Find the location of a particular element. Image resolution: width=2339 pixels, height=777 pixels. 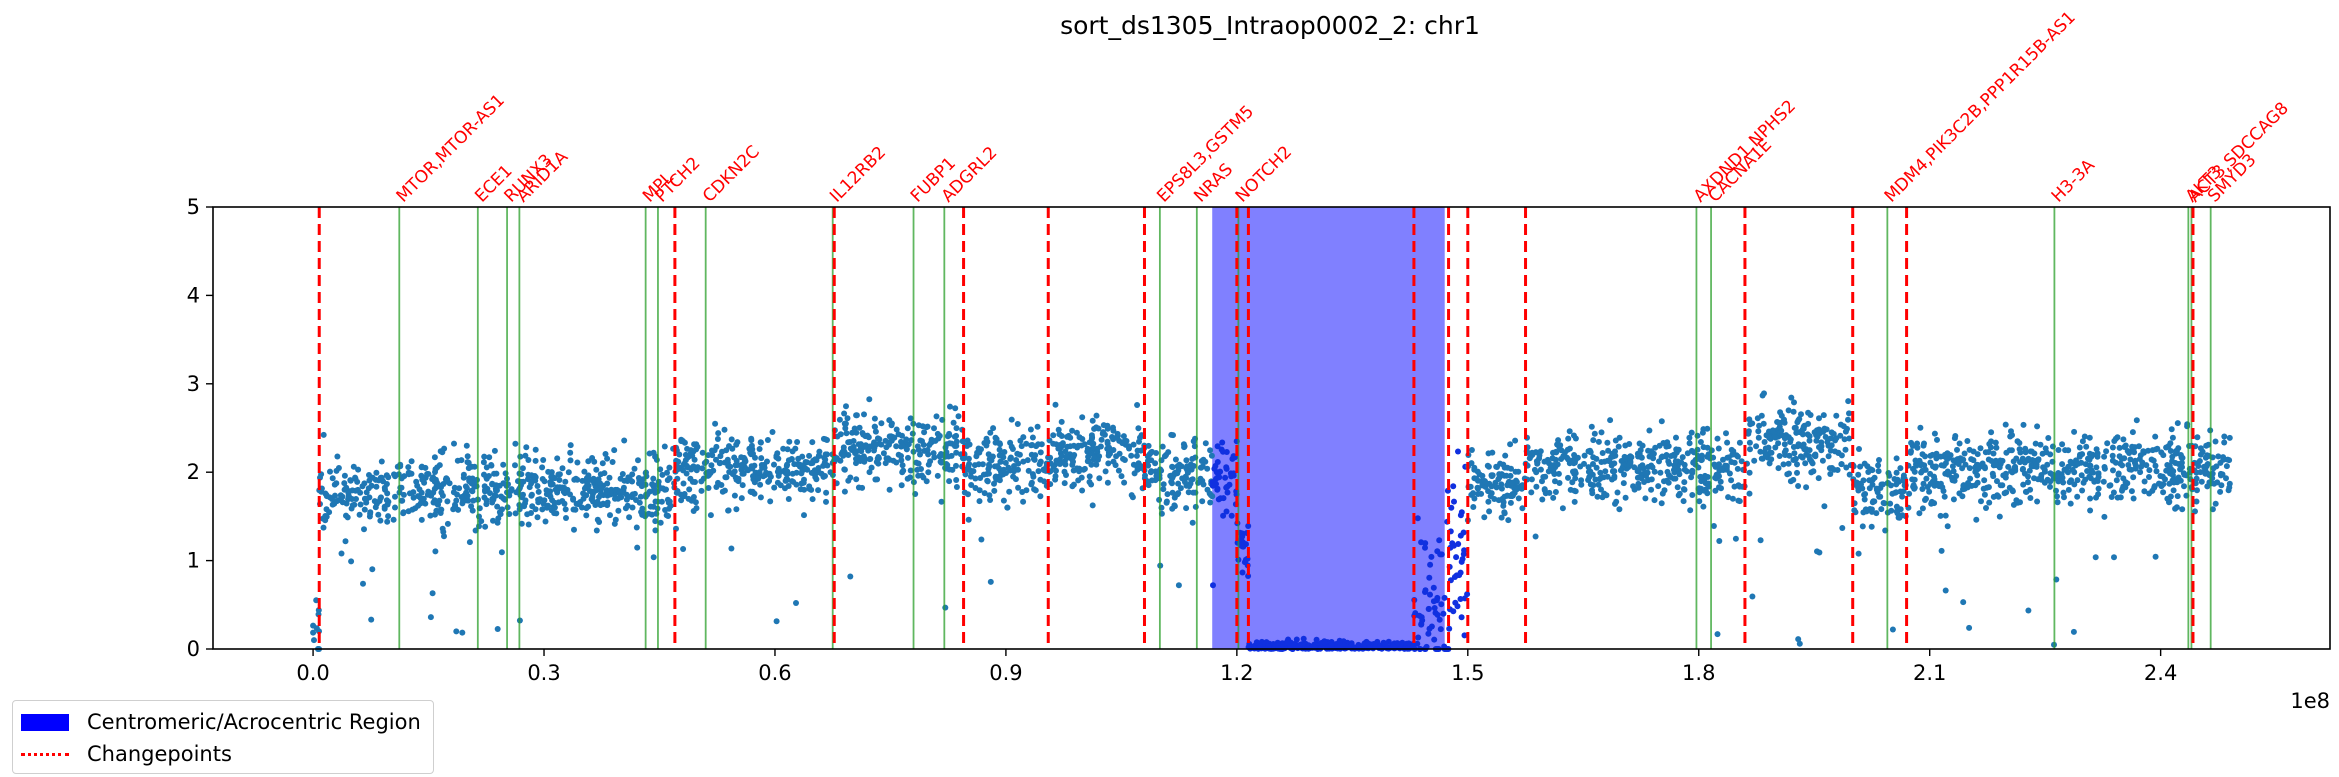

legend-item-centromeric-region: Centromeric/Acrocentric Region is located at coordinates (221, 722).